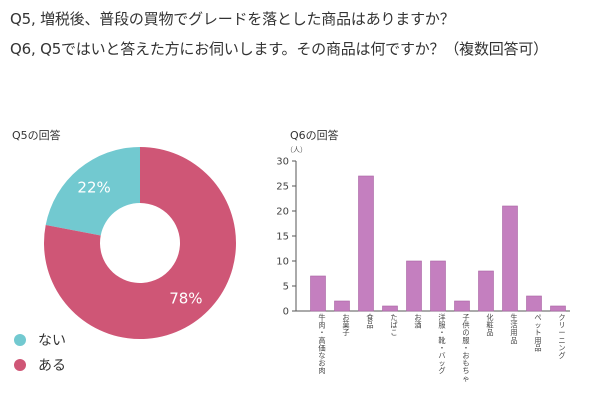 This screenshot has height=400, width=600. Describe the element at coordinates (93, 188) in the screenshot. I see `pie-slice-label-nai: 22%` at that location.